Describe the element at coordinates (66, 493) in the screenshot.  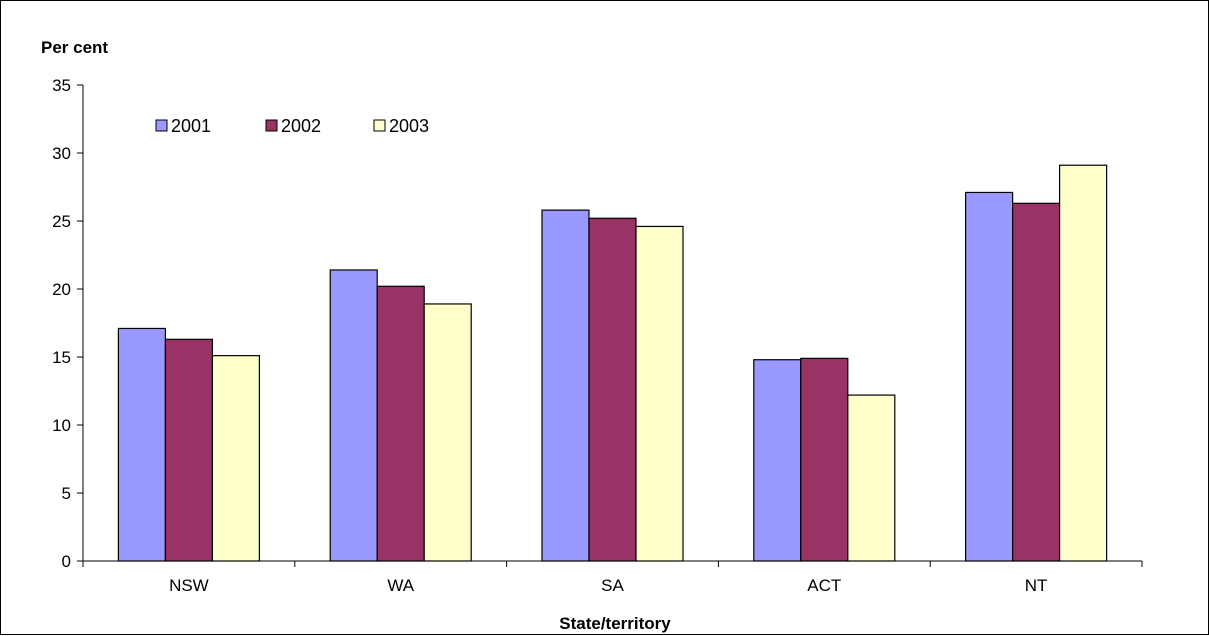
I see `y-tick-label: 5` at that location.